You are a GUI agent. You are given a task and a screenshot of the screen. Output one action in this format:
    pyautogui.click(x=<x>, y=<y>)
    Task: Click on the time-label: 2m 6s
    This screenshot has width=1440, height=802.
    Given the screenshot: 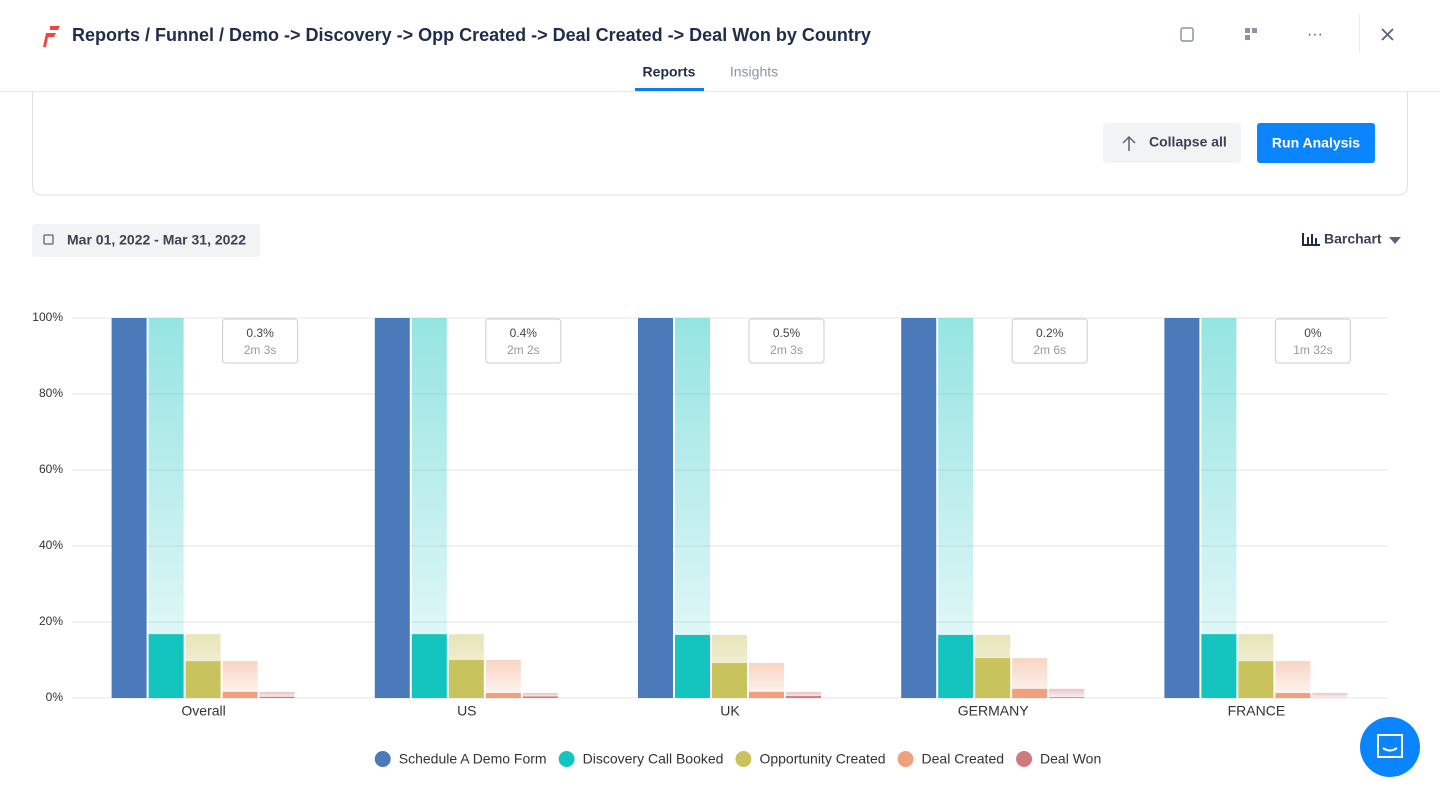 What is the action you would take?
    pyautogui.click(x=1049, y=350)
    